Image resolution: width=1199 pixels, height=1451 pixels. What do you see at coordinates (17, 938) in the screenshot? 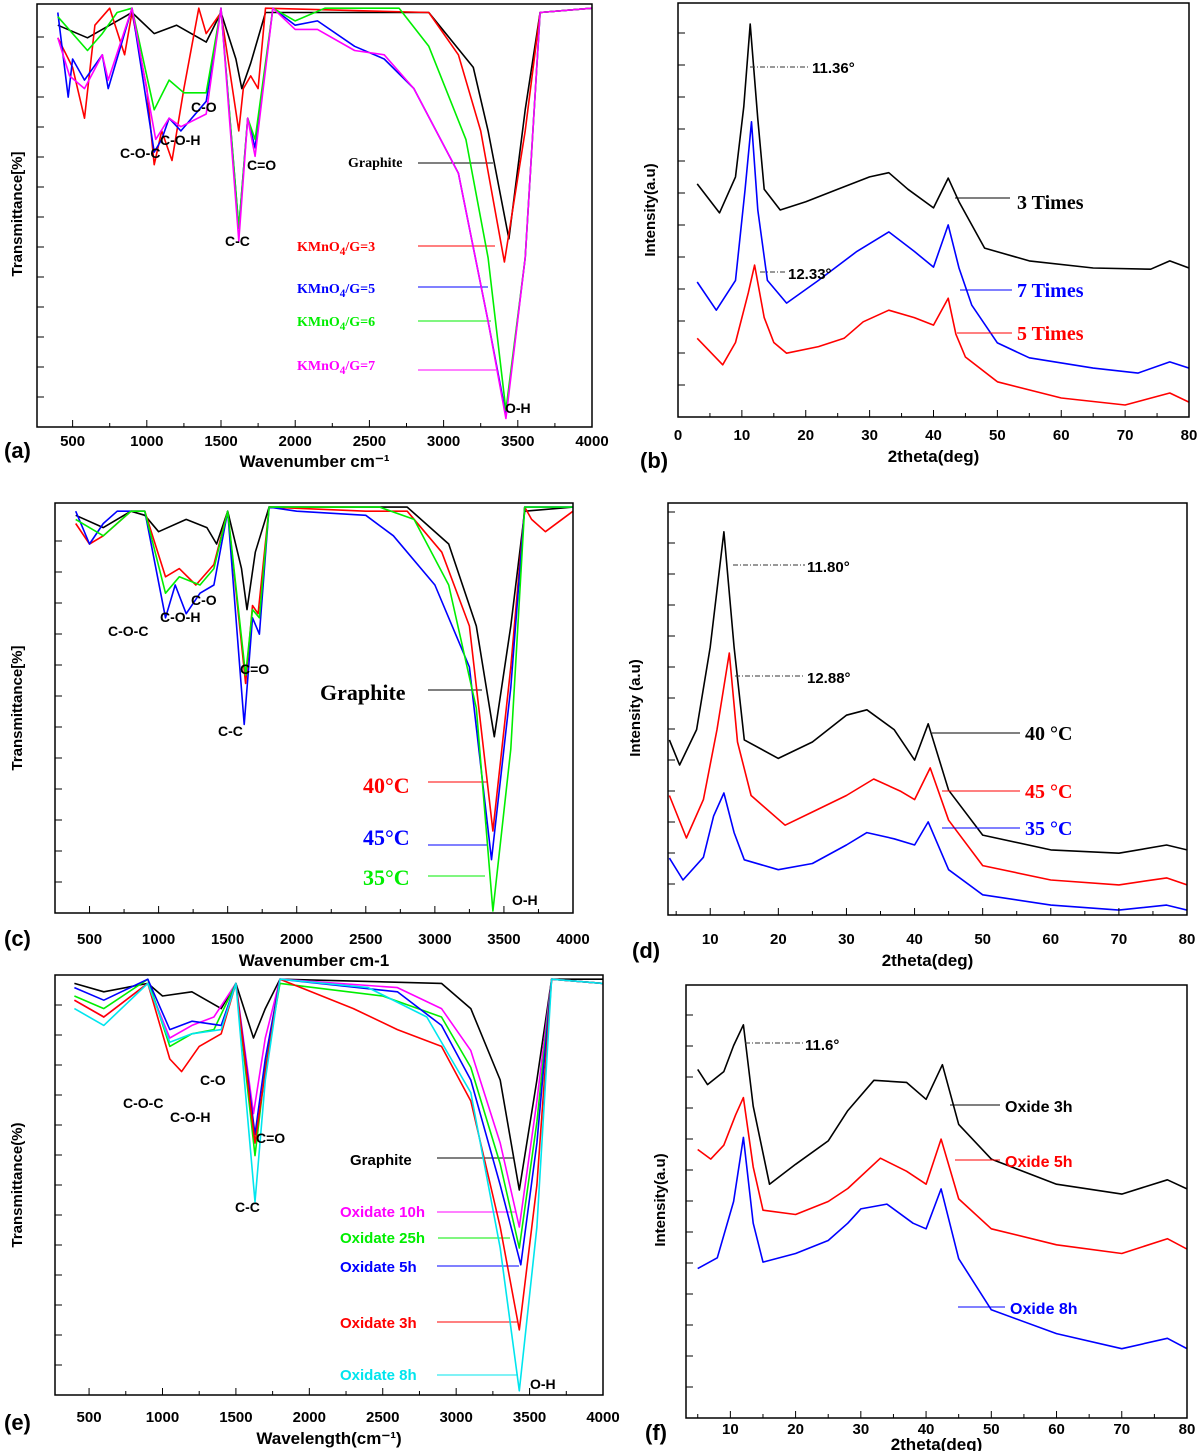
I see `panel-label: (c)` at bounding box center [17, 938].